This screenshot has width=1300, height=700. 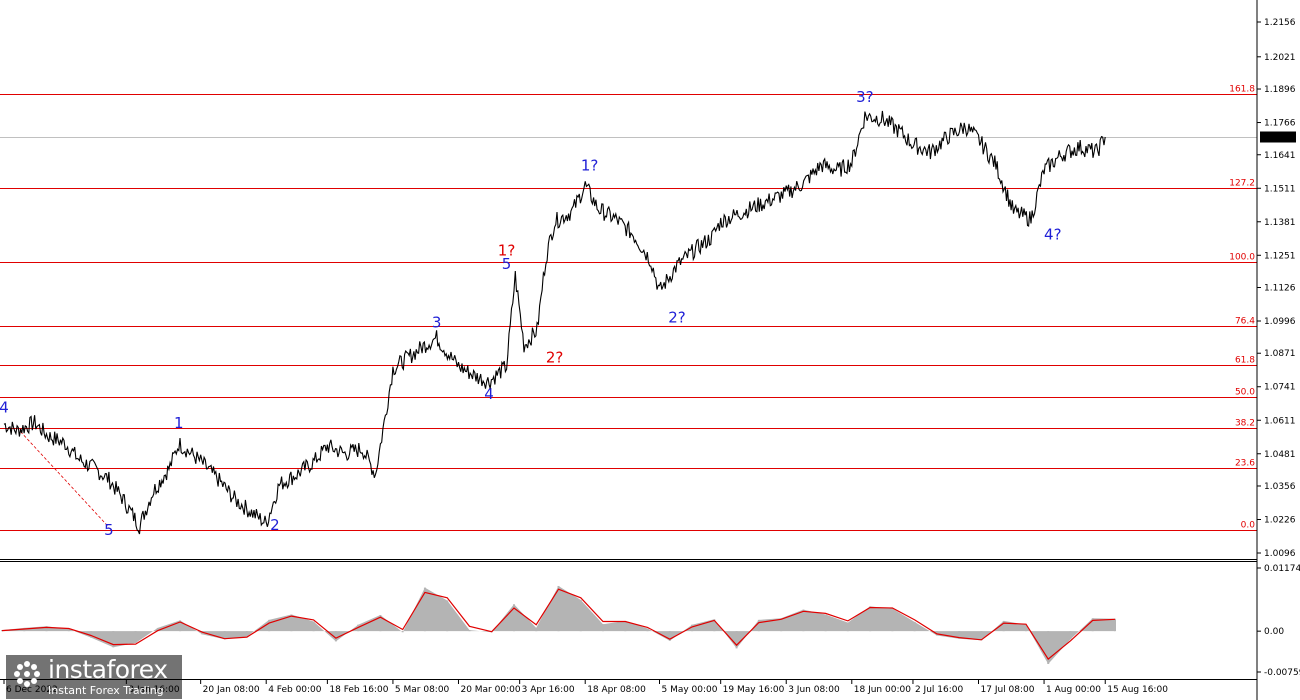 I want to click on wave-label: 2, so click(x=275, y=525).